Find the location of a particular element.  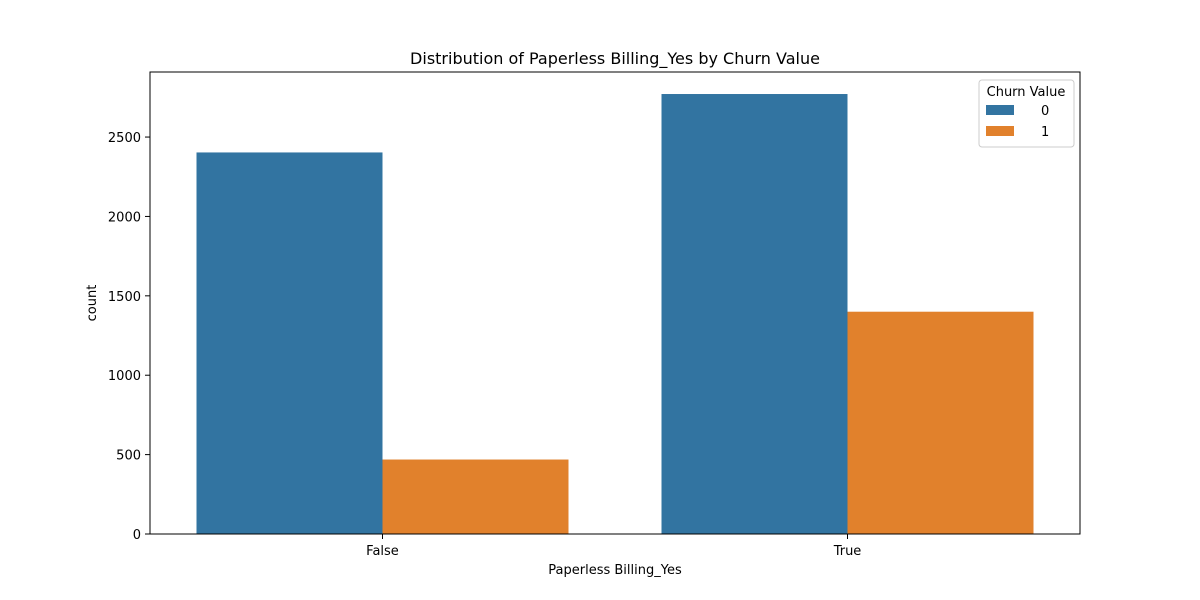

y-tick-label: 1500 is located at coordinates (124, 297).